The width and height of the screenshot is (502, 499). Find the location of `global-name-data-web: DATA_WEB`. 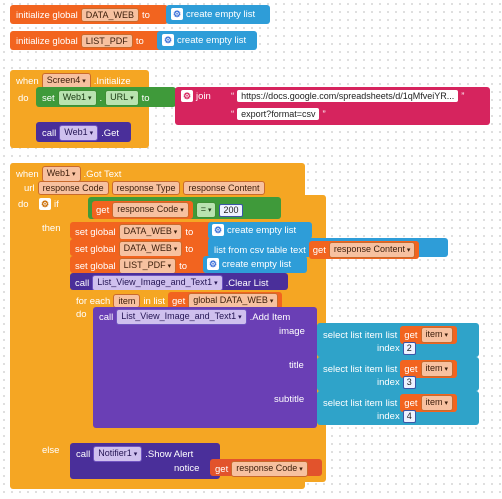

global-name-data-web: DATA_WEB is located at coordinates (109, 15).